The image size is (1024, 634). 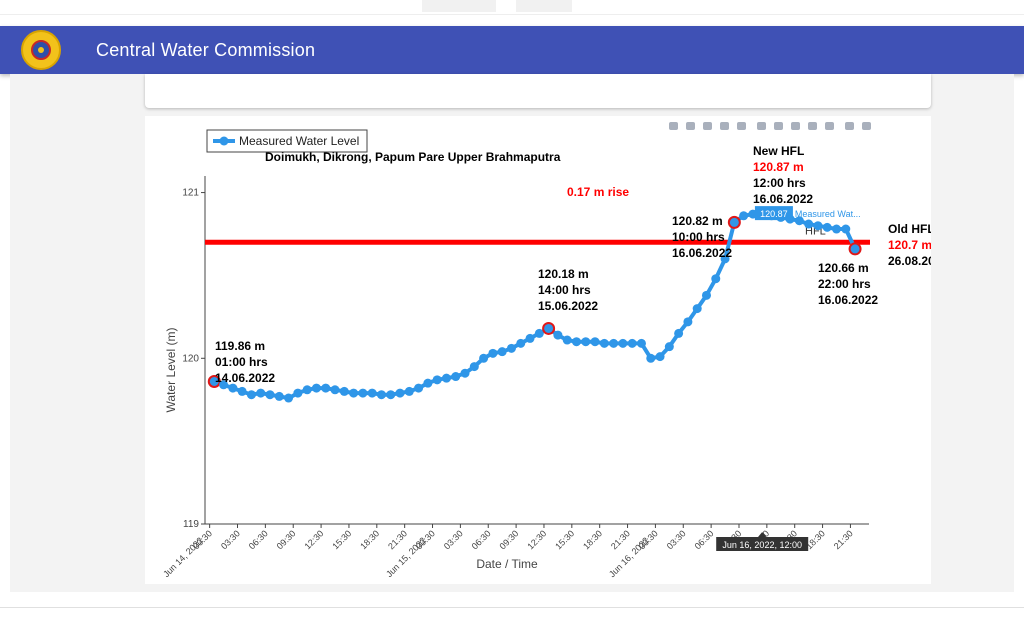 What do you see at coordinates (690, 126) in the screenshot?
I see `zoom-icon` at bounding box center [690, 126].